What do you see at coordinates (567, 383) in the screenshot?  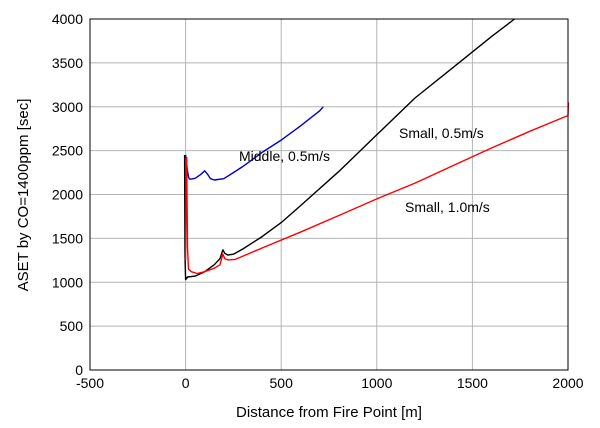 I see `x-tick-label: 2000` at bounding box center [567, 383].